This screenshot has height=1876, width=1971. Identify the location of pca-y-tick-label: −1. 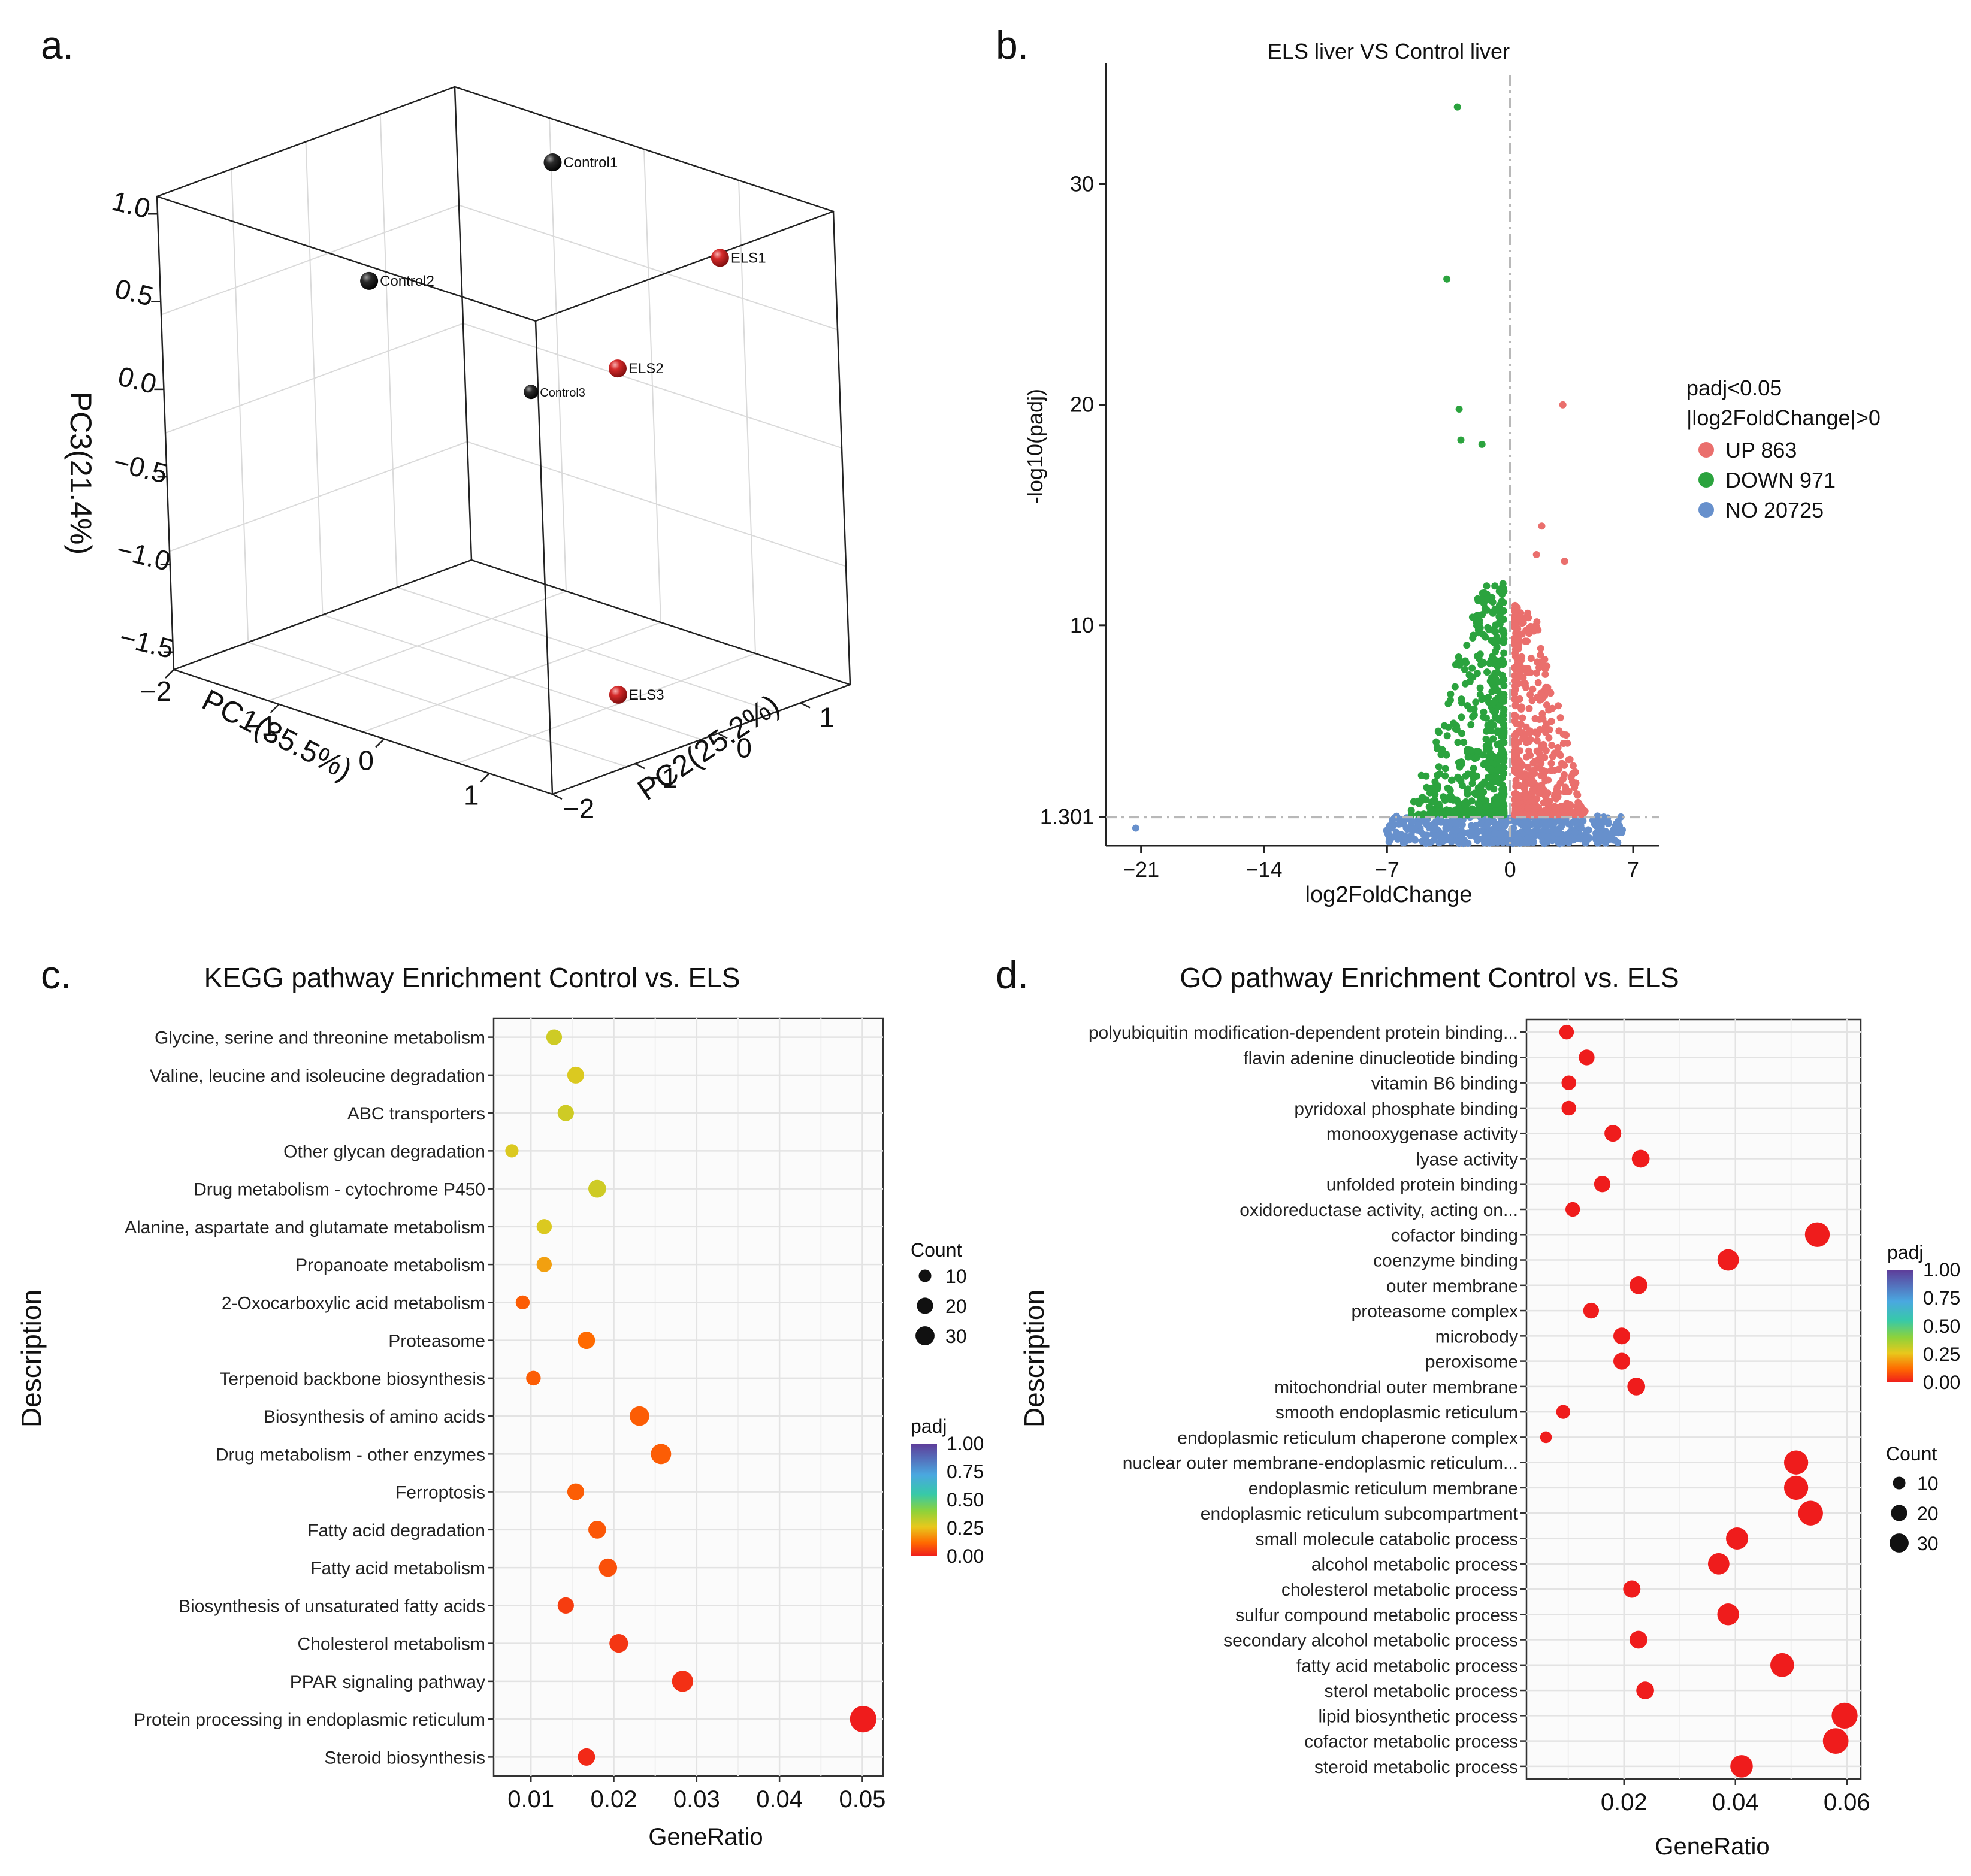
(661, 778).